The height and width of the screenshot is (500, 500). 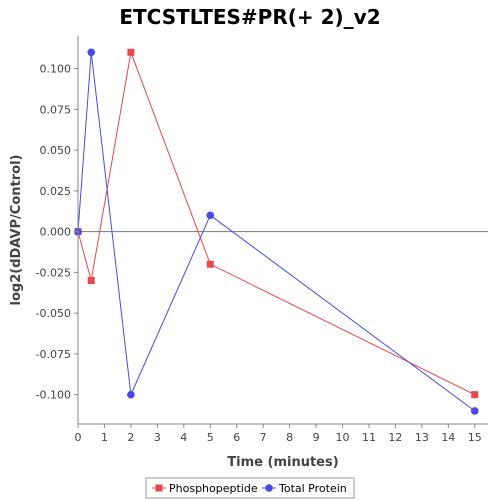 What do you see at coordinates (210, 437) in the screenshot?
I see `x-tick-label: 5` at bounding box center [210, 437].